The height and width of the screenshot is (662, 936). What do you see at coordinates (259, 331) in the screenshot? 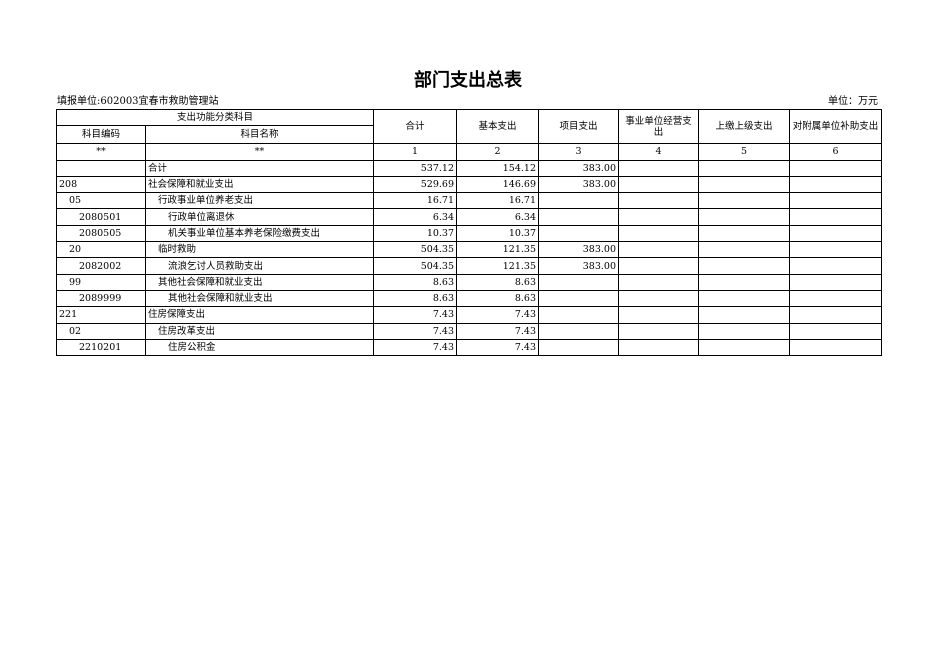
I see `subject-name: 住房改革支出` at bounding box center [259, 331].